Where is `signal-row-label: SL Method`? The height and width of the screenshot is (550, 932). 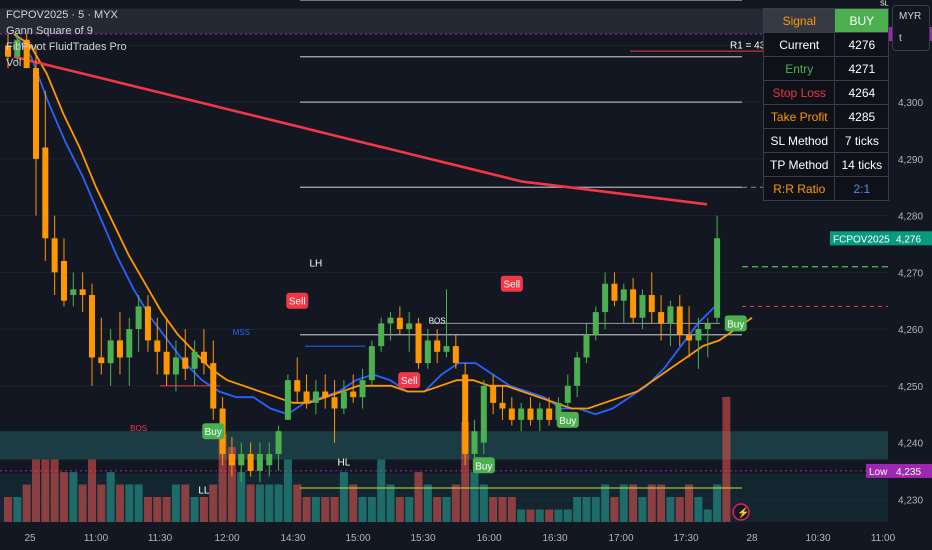 signal-row-label: SL Method is located at coordinates (799, 140).